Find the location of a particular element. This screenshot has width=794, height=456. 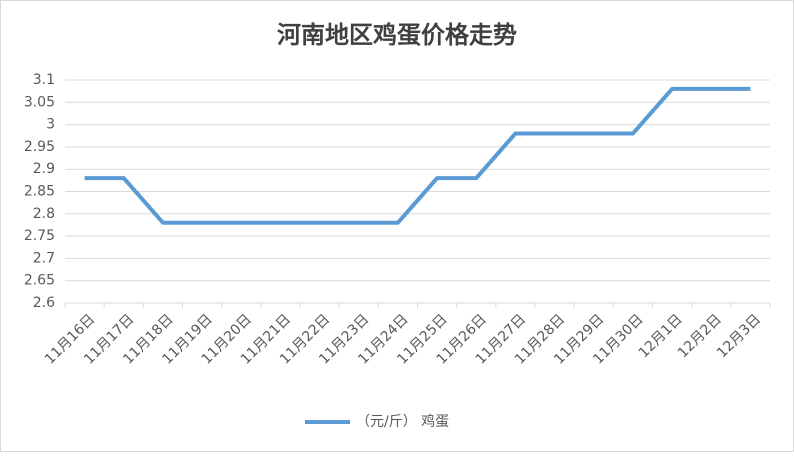

y-tick-label: 3 is located at coordinates (50, 125).